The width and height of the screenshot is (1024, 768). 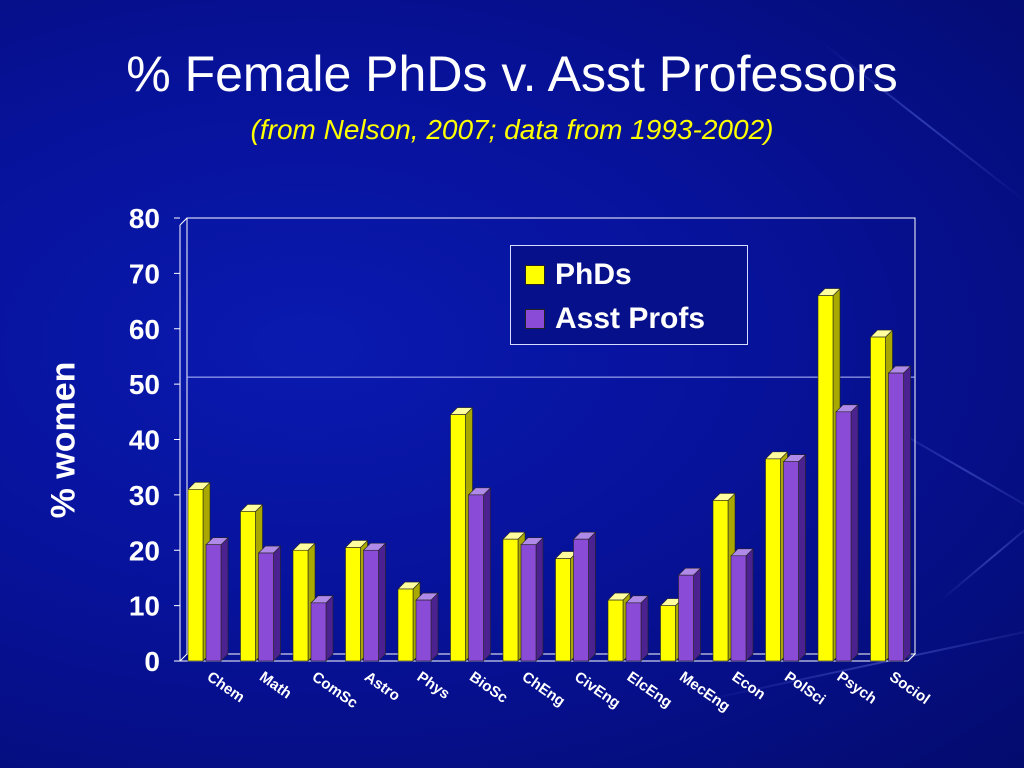 What do you see at coordinates (266, 607) in the screenshot?
I see `bar-asst-profs-math` at bounding box center [266, 607].